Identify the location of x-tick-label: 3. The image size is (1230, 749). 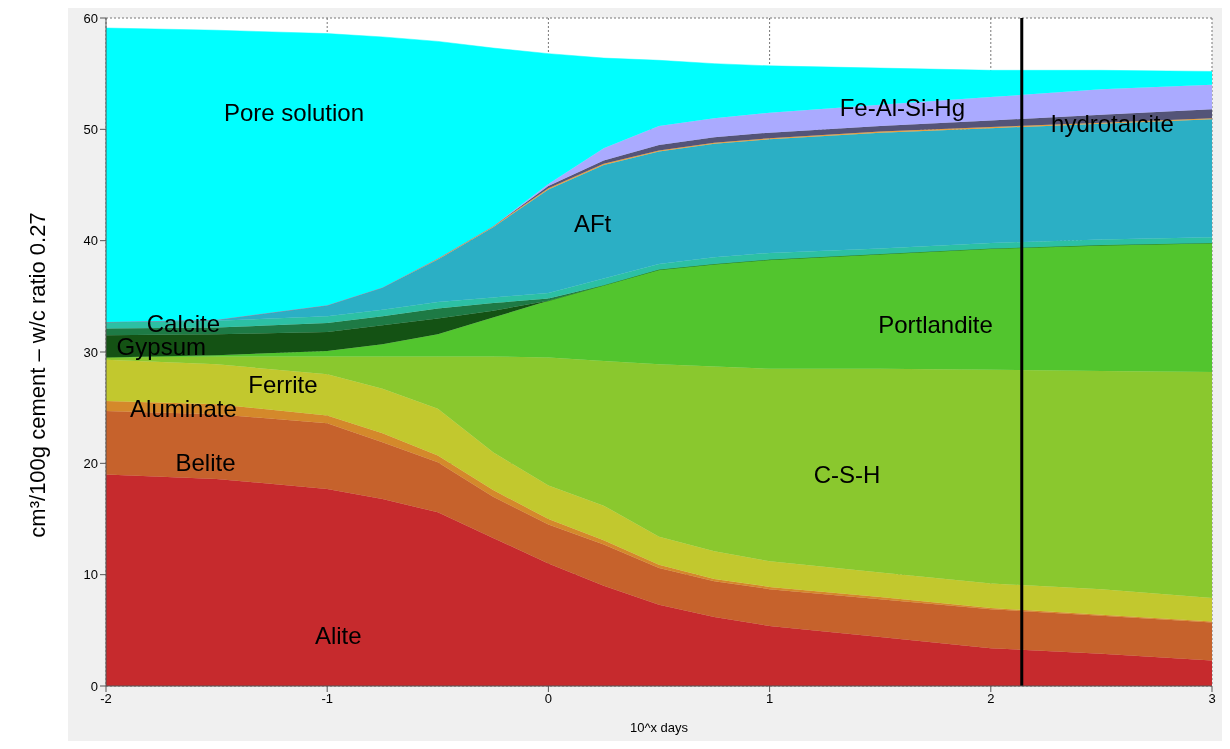
(1212, 699).